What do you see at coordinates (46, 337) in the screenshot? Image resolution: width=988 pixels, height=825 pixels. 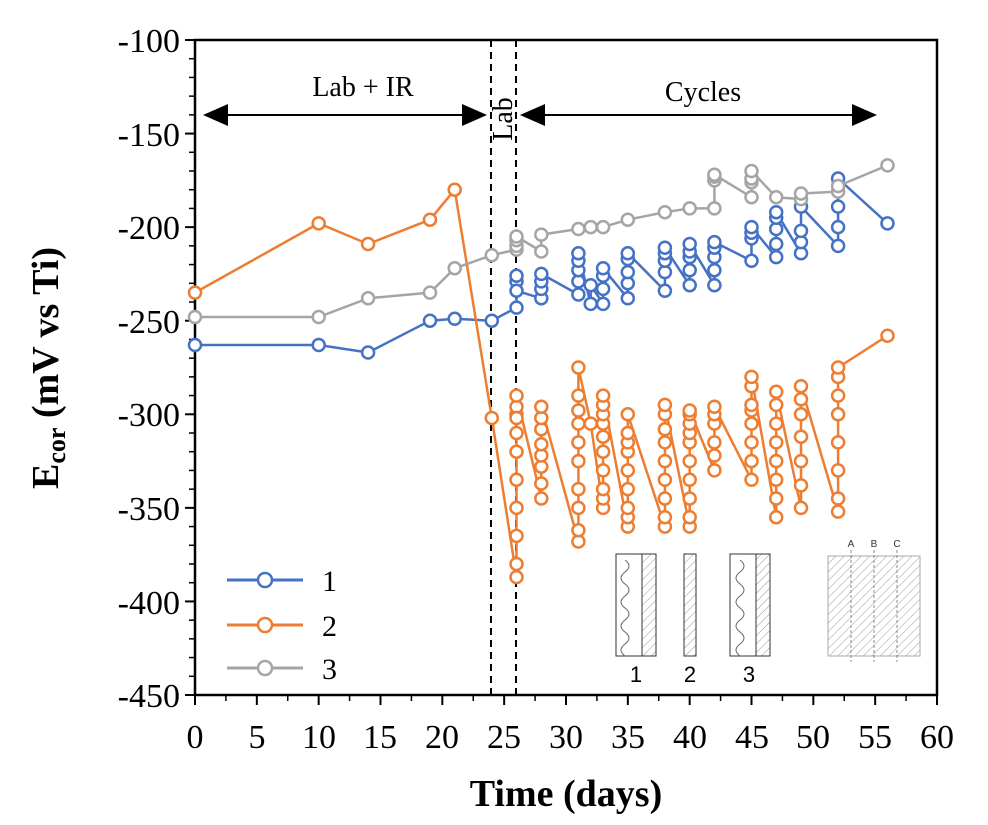 I see `y-axis-title-rest: (mV vs Ti)` at bounding box center [46, 337].